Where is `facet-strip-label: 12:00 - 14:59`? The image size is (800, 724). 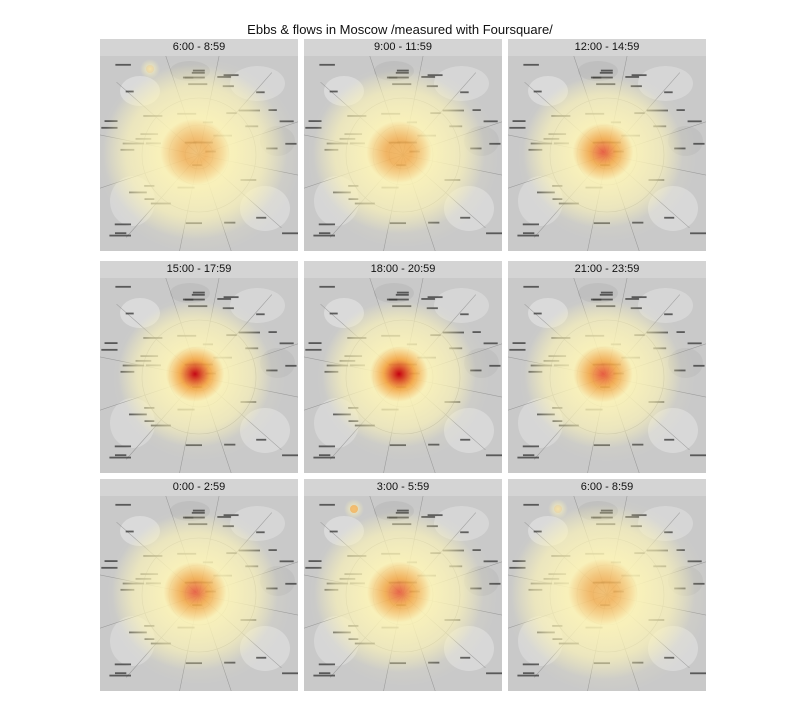 facet-strip-label: 12:00 - 14:59 is located at coordinates (607, 47).